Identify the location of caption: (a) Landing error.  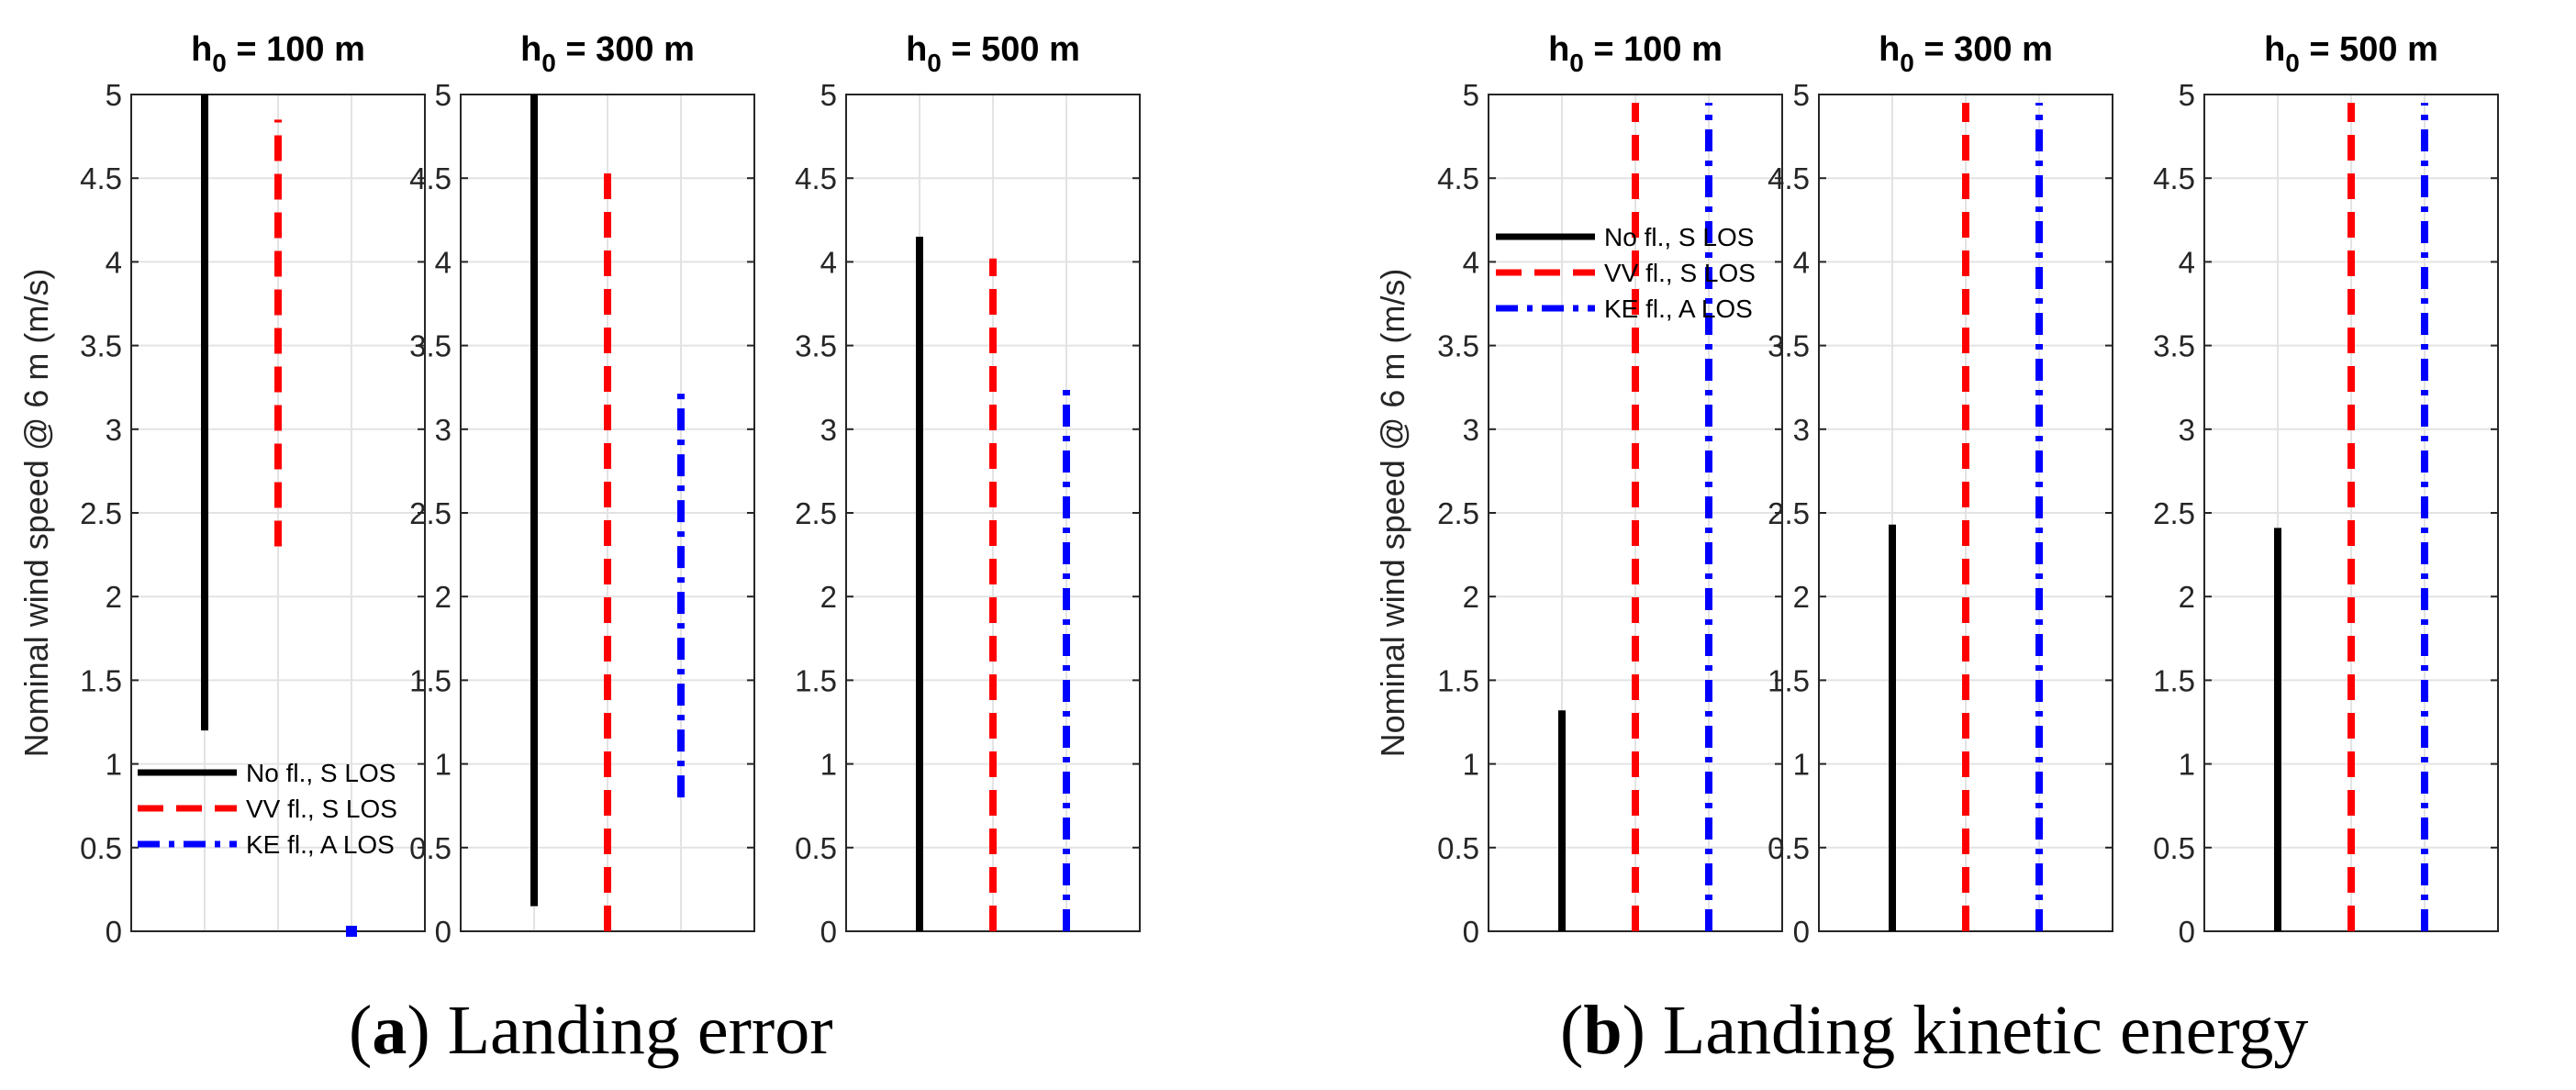
(591, 1030).